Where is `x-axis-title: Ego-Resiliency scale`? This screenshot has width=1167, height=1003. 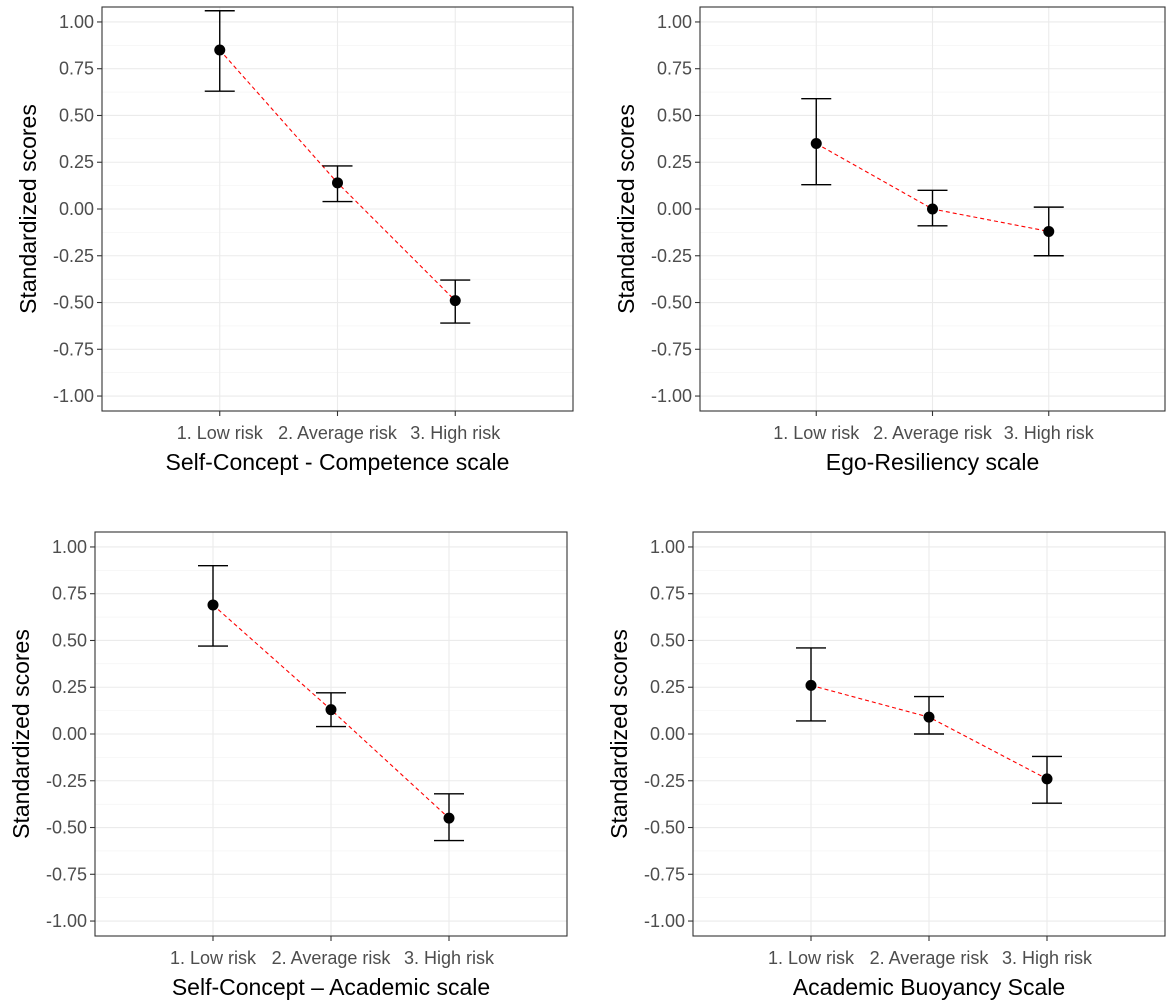
x-axis-title: Ego-Resiliency scale is located at coordinates (932, 462).